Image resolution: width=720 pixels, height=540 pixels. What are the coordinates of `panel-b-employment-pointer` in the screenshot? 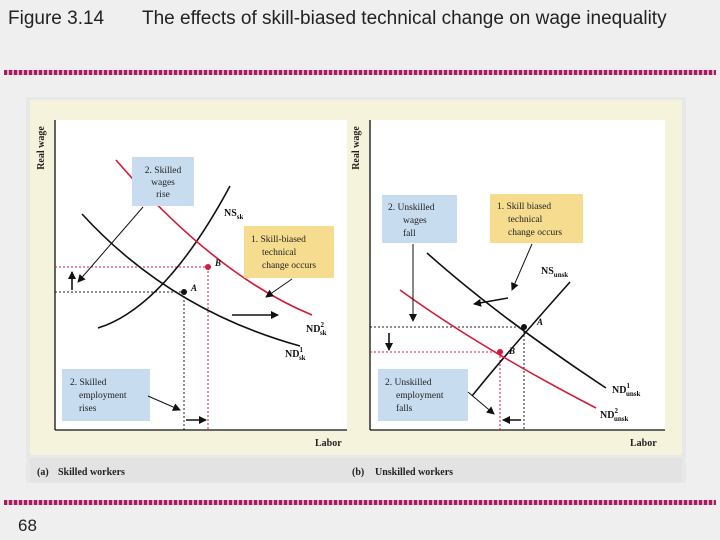 It's located at (481, 403).